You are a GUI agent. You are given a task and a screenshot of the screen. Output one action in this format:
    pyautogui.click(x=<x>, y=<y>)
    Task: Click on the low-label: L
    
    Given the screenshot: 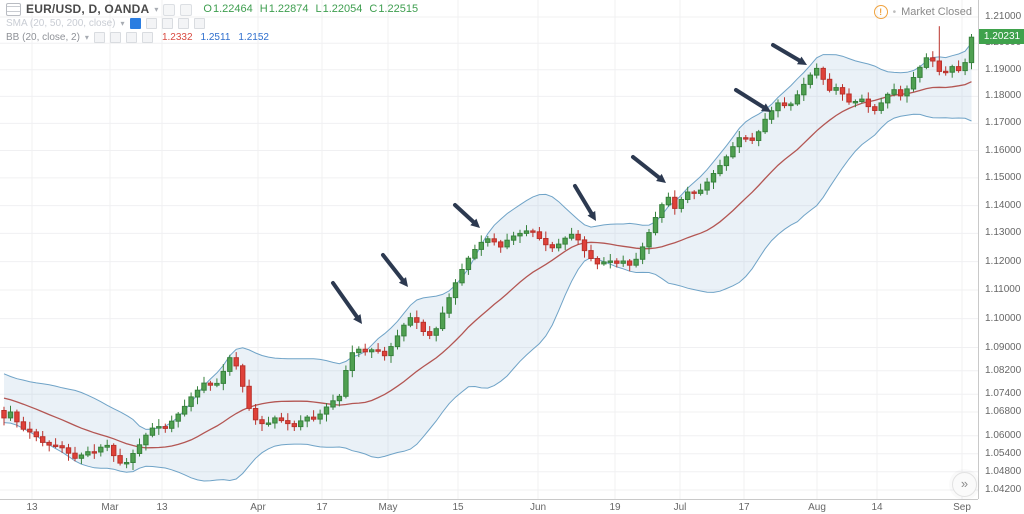 What is the action you would take?
    pyautogui.click(x=318, y=9)
    